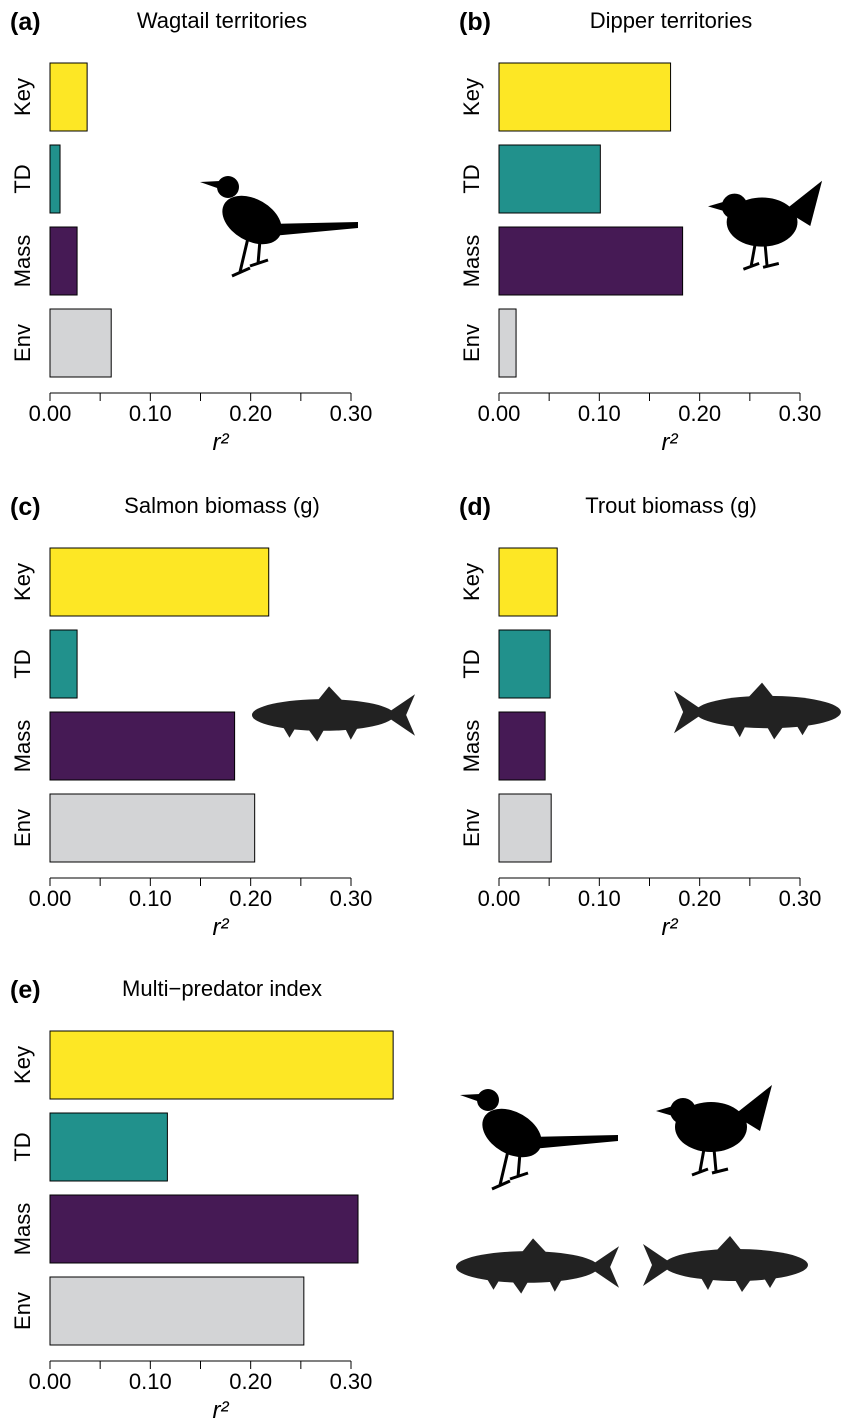 The image size is (845, 1425). Describe the element at coordinates (222, 20) in the screenshot. I see `chart-title: Wagtail territories` at that location.